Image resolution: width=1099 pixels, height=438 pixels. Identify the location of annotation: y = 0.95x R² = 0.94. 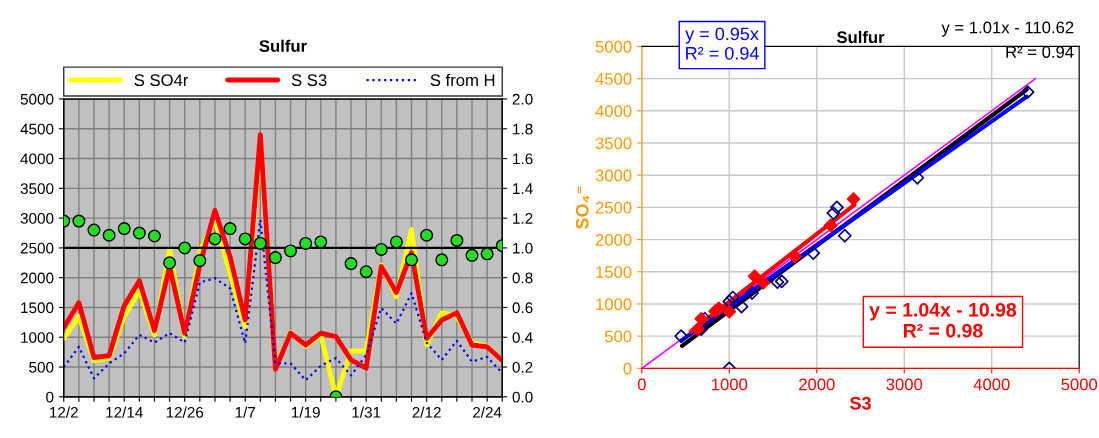
(722, 43).